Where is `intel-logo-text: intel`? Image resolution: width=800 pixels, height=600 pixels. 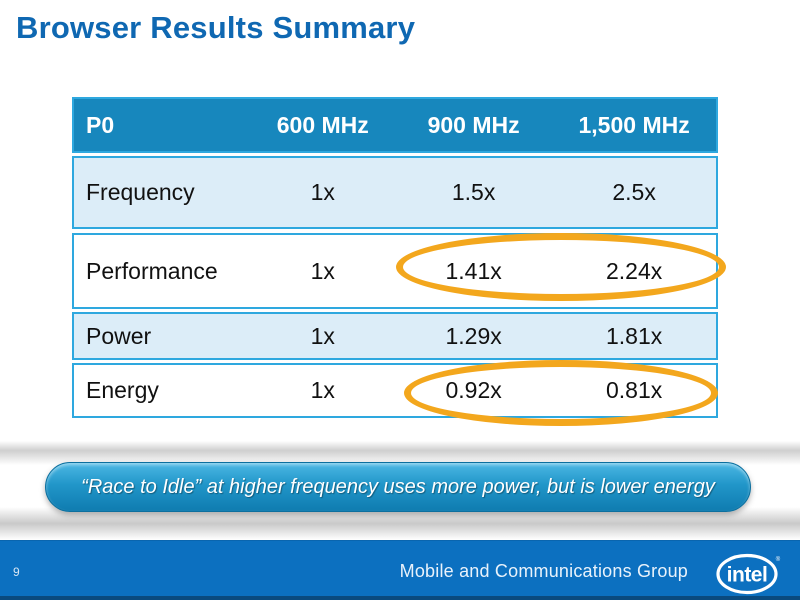 intel-logo-text: intel is located at coordinates (747, 575).